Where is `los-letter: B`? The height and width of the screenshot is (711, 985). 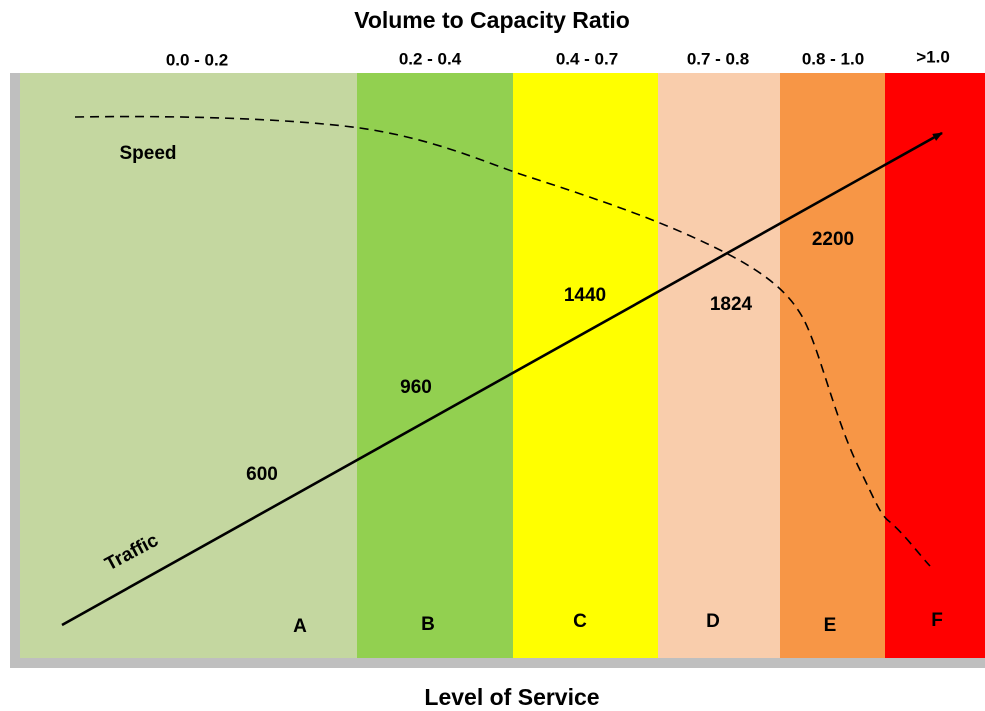 los-letter: B is located at coordinates (428, 624).